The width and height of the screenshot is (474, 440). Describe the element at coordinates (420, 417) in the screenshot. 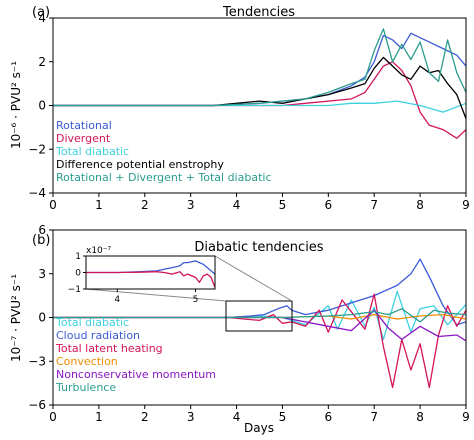

I see `panel-b-xtick-label: 8` at that location.